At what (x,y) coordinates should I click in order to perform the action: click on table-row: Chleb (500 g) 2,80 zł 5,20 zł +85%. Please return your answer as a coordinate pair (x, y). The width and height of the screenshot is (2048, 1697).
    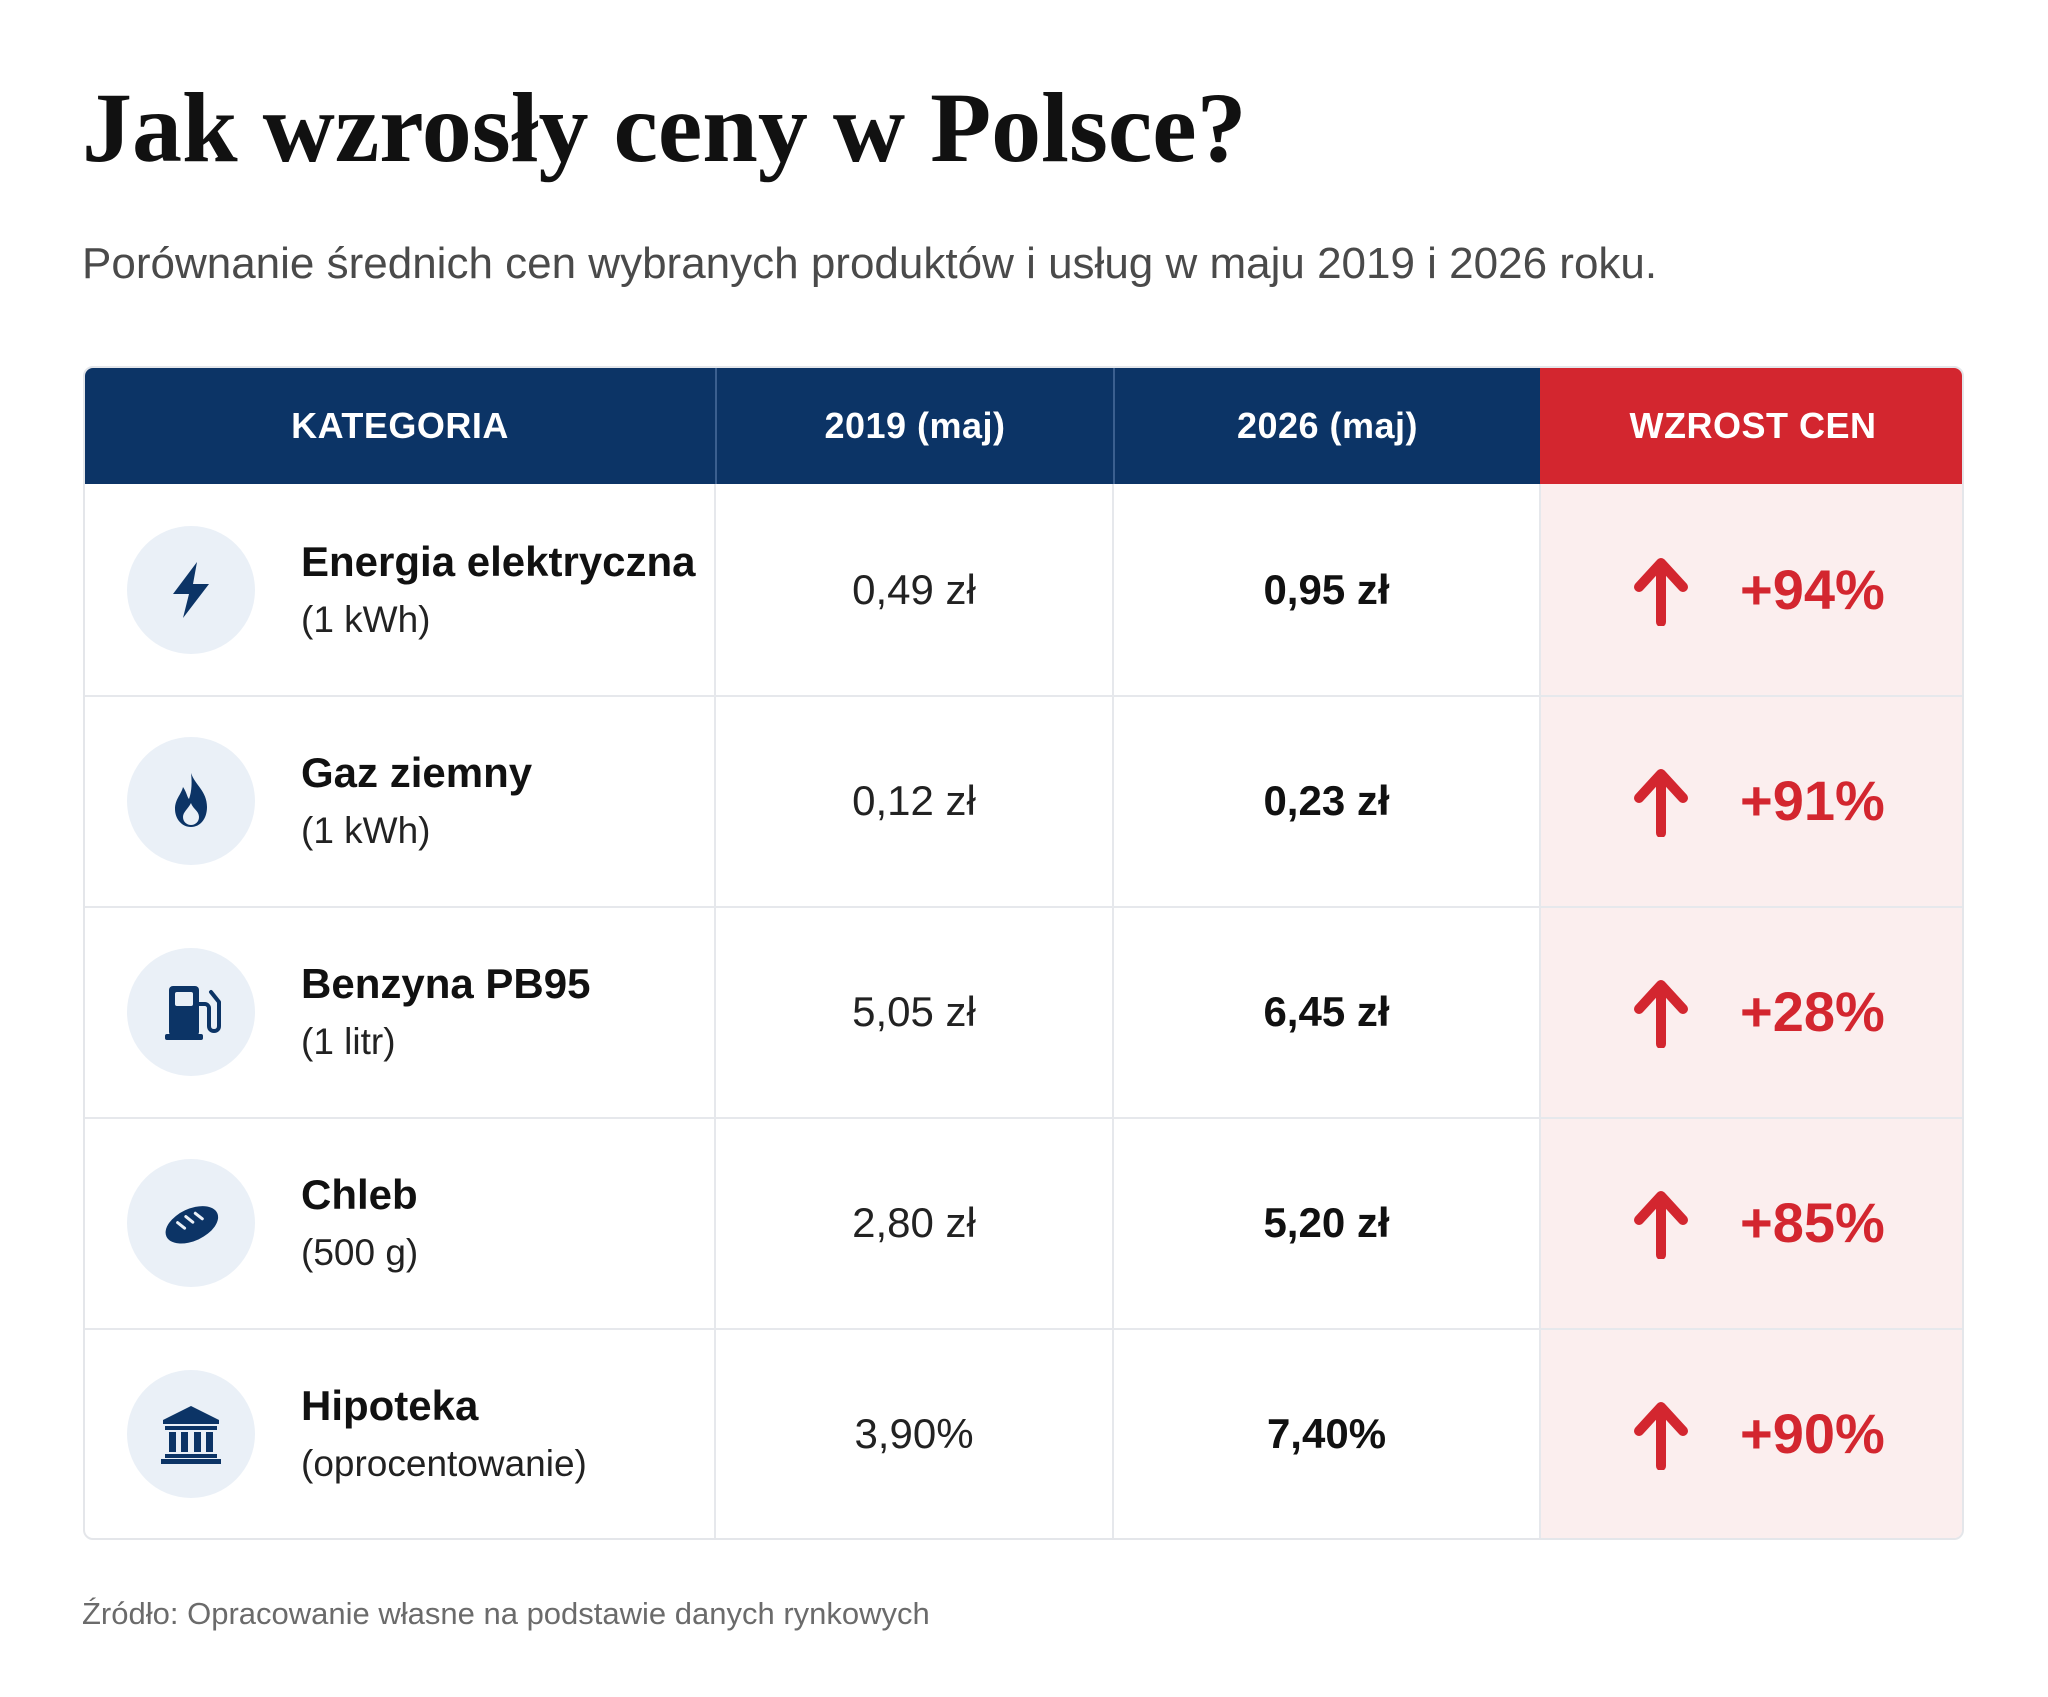
    Looking at the image, I should click on (1023, 1222).